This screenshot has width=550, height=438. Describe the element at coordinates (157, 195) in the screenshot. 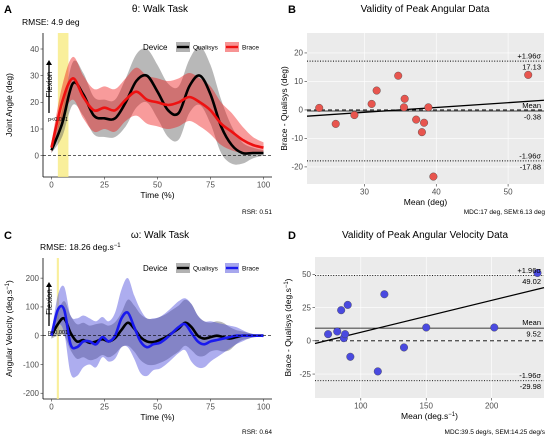

I see `x-axis-title: Time (%)` at that location.